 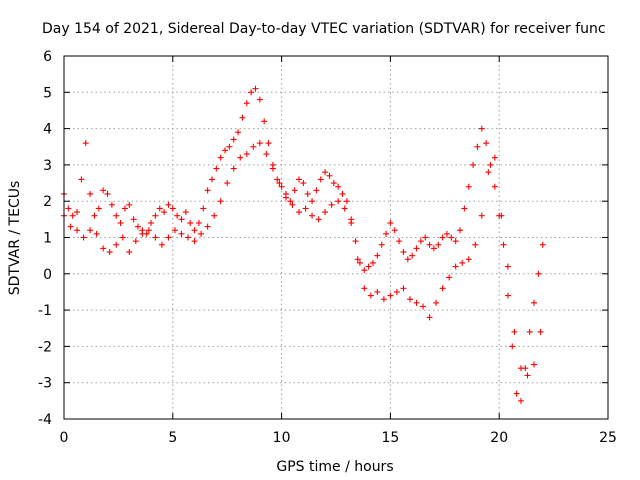 I want to click on x-tick-label: 5, so click(x=172, y=438).